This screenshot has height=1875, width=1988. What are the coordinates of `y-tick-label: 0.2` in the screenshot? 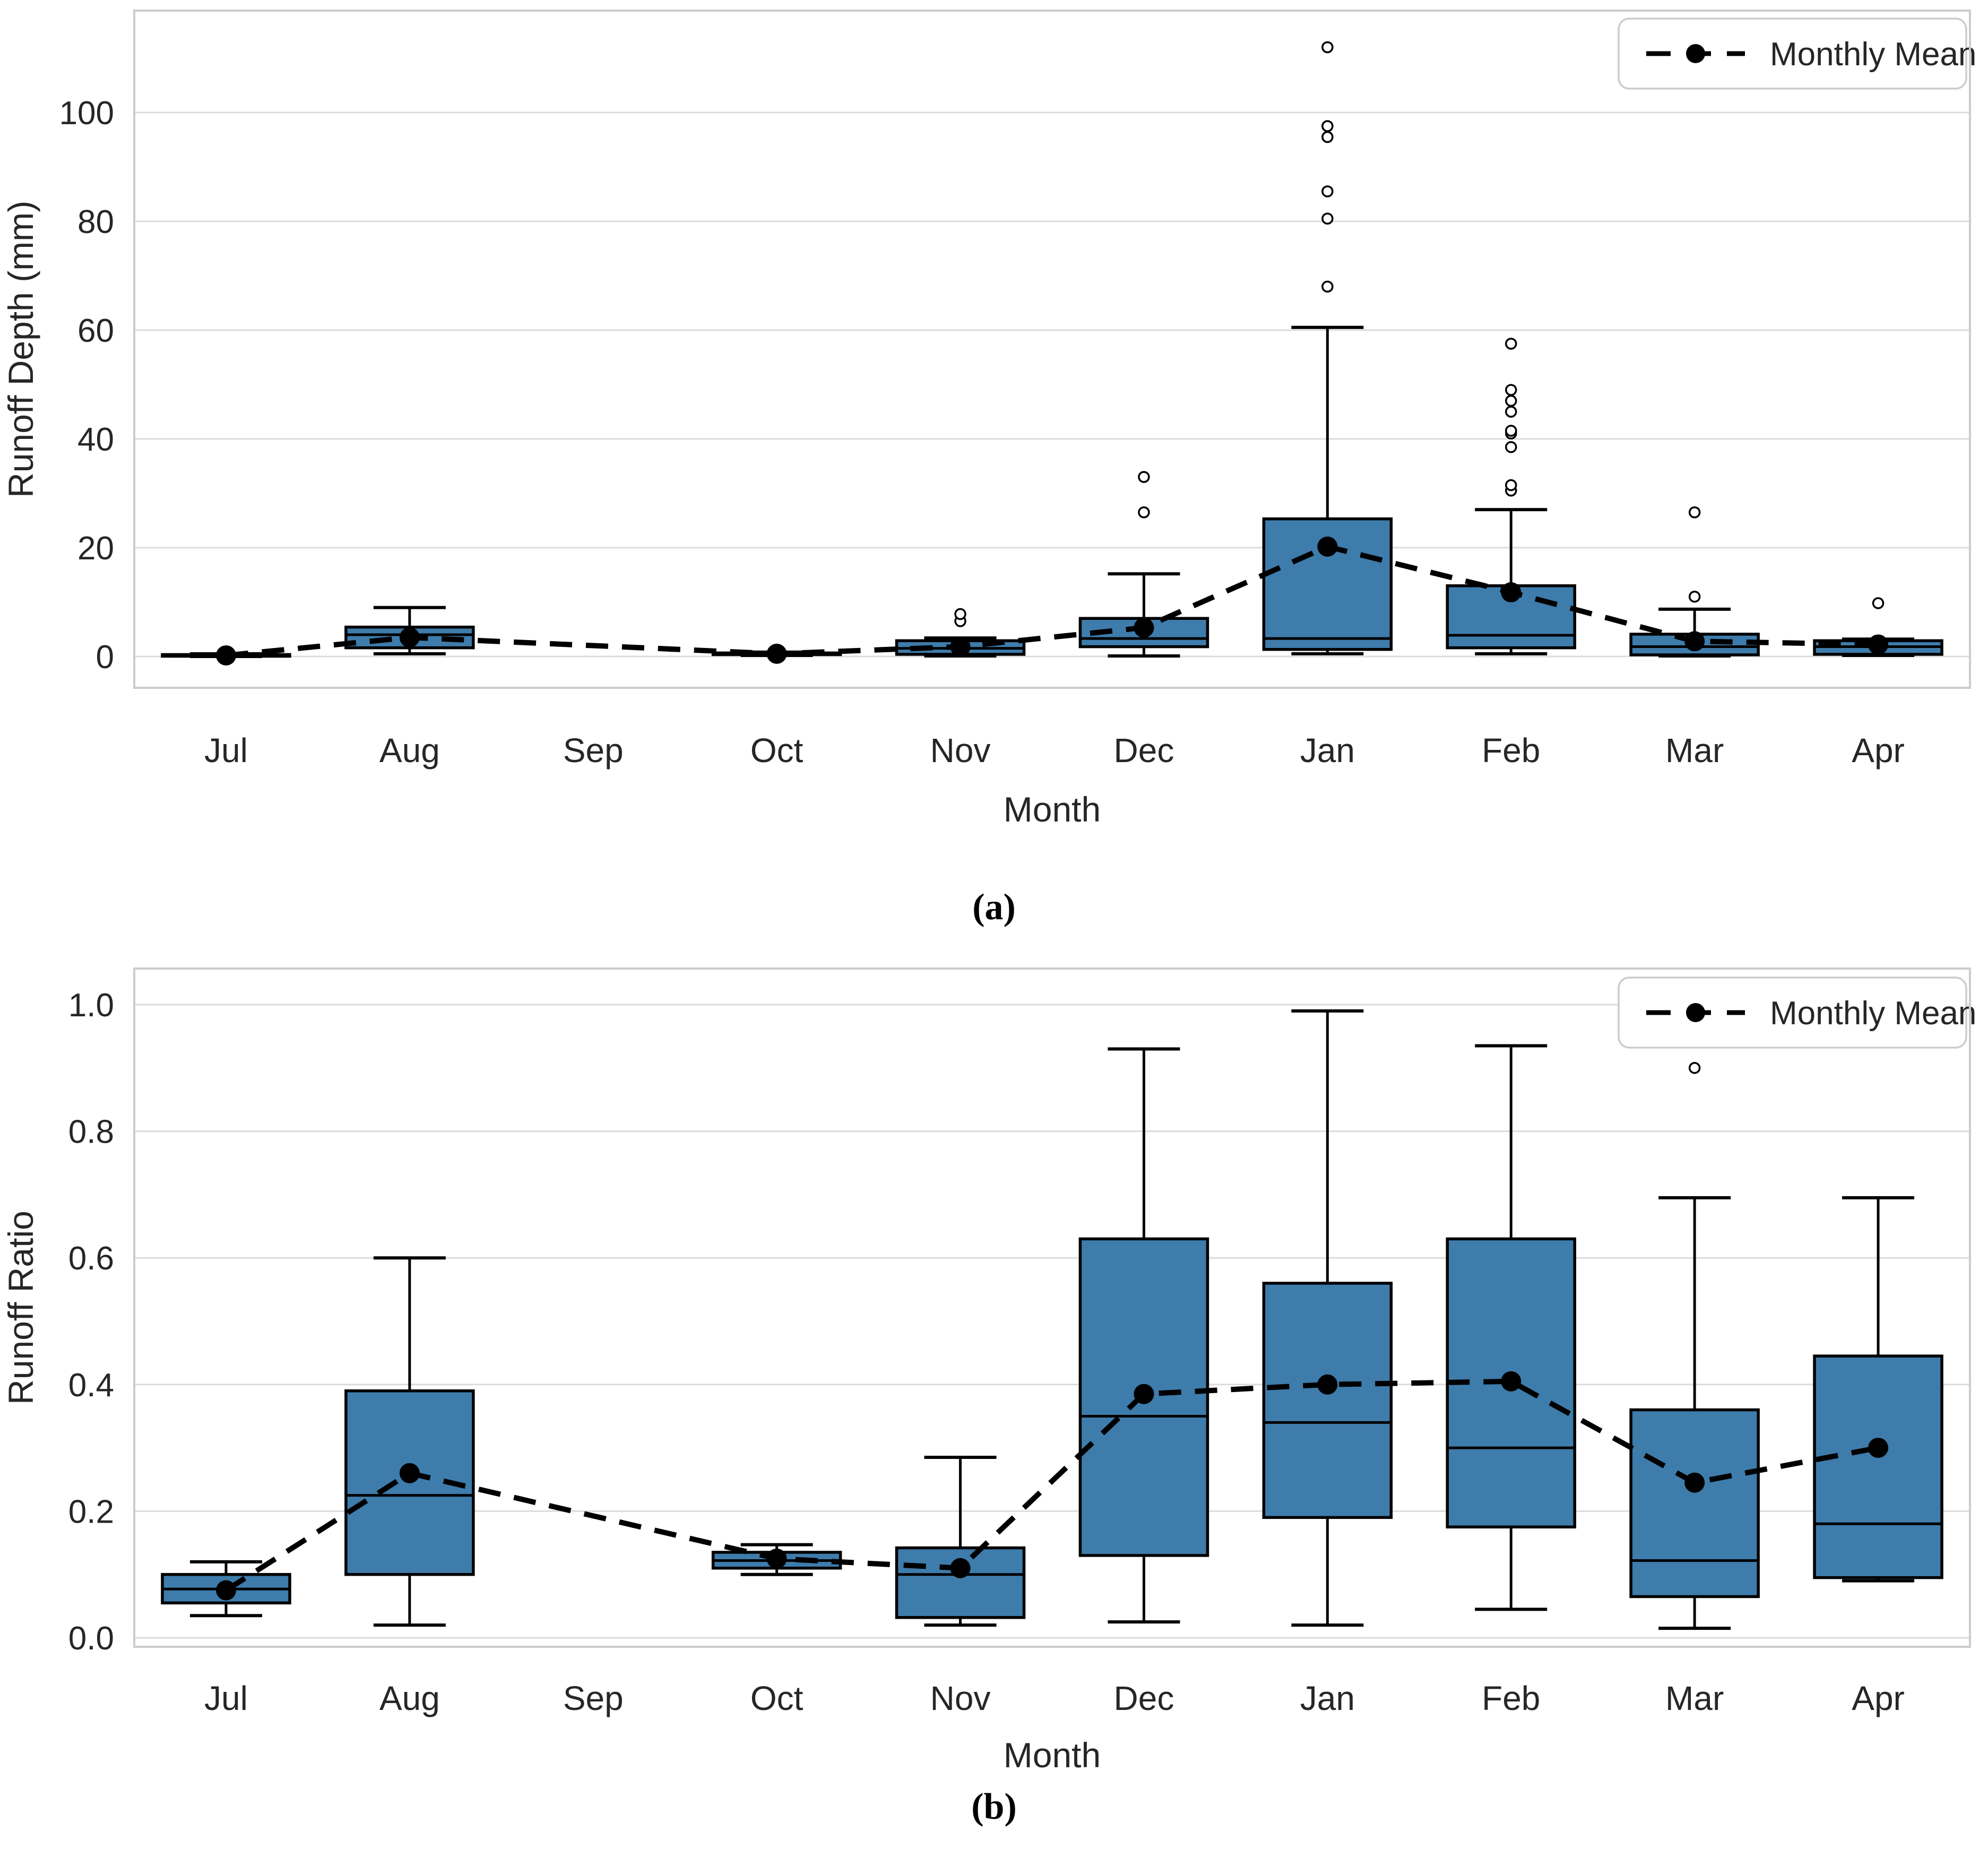 It's located at (91, 1512).